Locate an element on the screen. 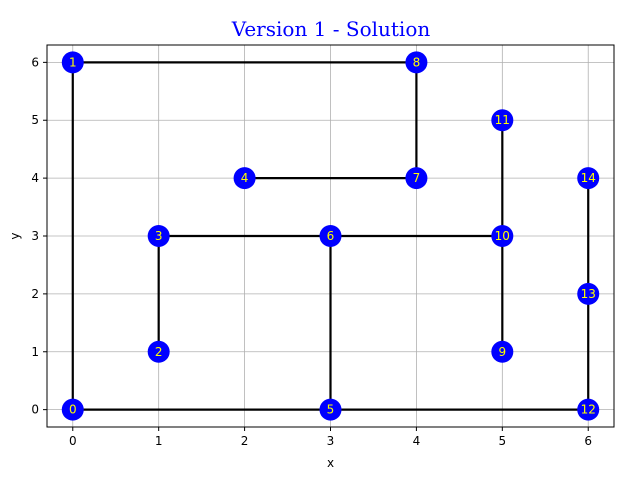  node-label: 8 is located at coordinates (417, 62).